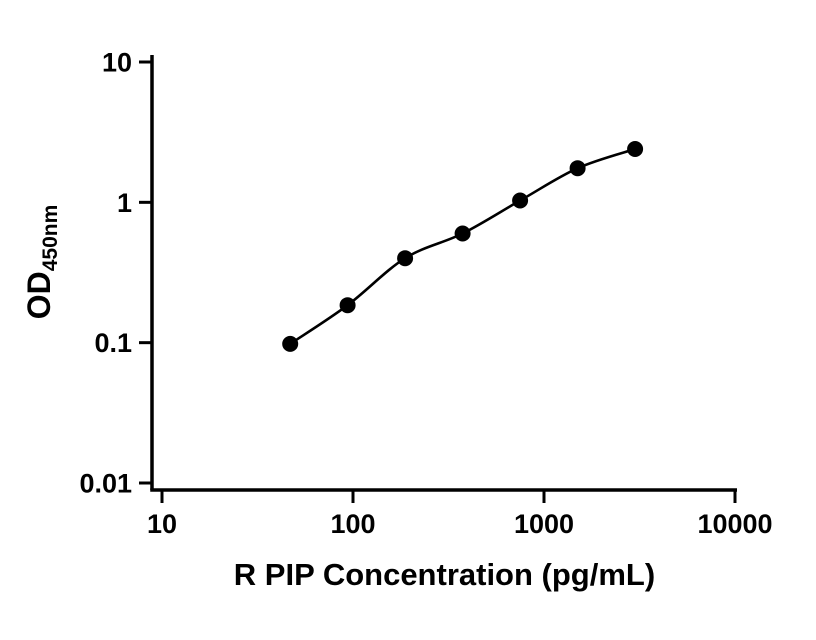 The height and width of the screenshot is (640, 816). What do you see at coordinates (734, 524) in the screenshot?
I see `x-tick-label: 10000` at bounding box center [734, 524].